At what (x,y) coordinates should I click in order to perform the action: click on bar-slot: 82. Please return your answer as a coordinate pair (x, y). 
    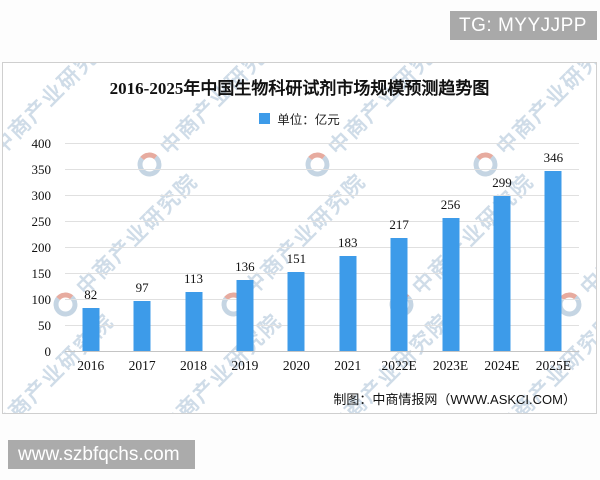
    Looking at the image, I should click on (90, 247).